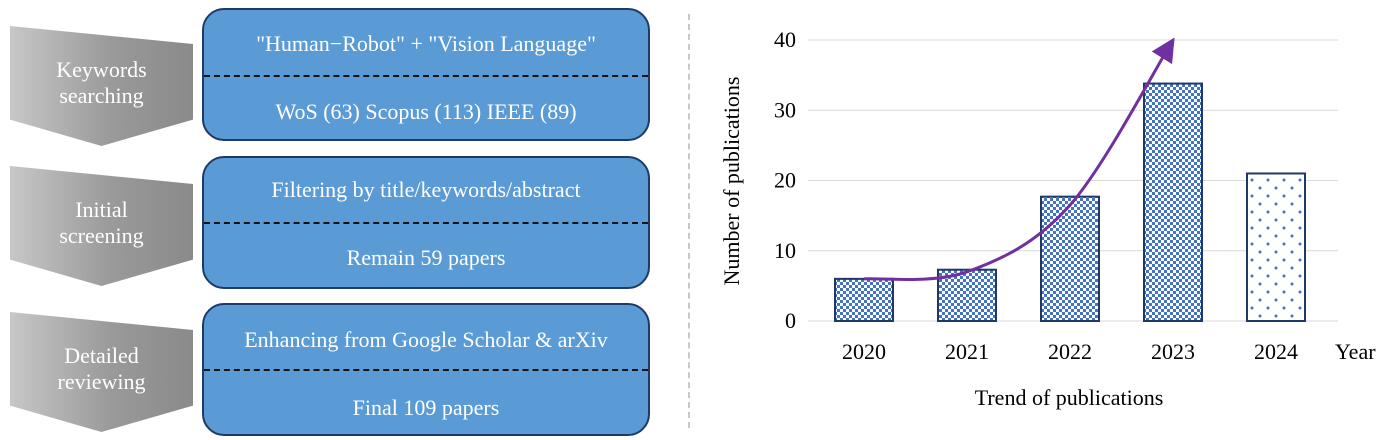 The width and height of the screenshot is (1391, 440). Describe the element at coordinates (1069, 397) in the screenshot. I see `chart-caption: Trend of publications` at that location.